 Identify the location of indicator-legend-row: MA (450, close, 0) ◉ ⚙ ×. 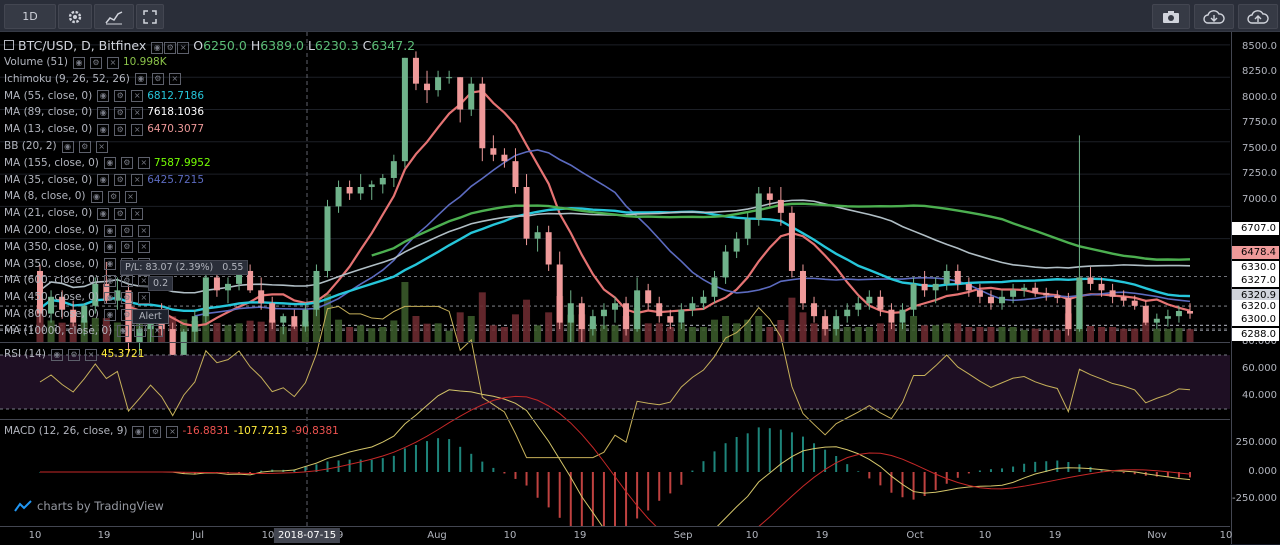
(79, 297).